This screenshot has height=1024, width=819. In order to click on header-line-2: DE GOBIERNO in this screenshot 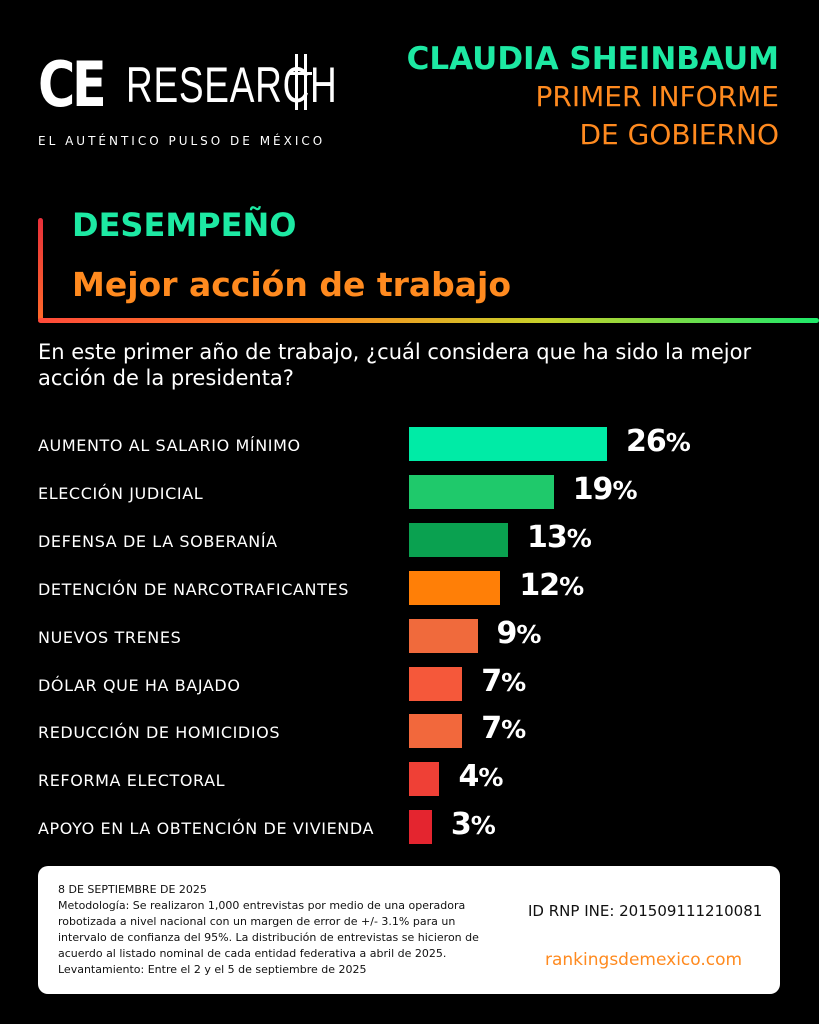, I will do `click(679, 134)`.